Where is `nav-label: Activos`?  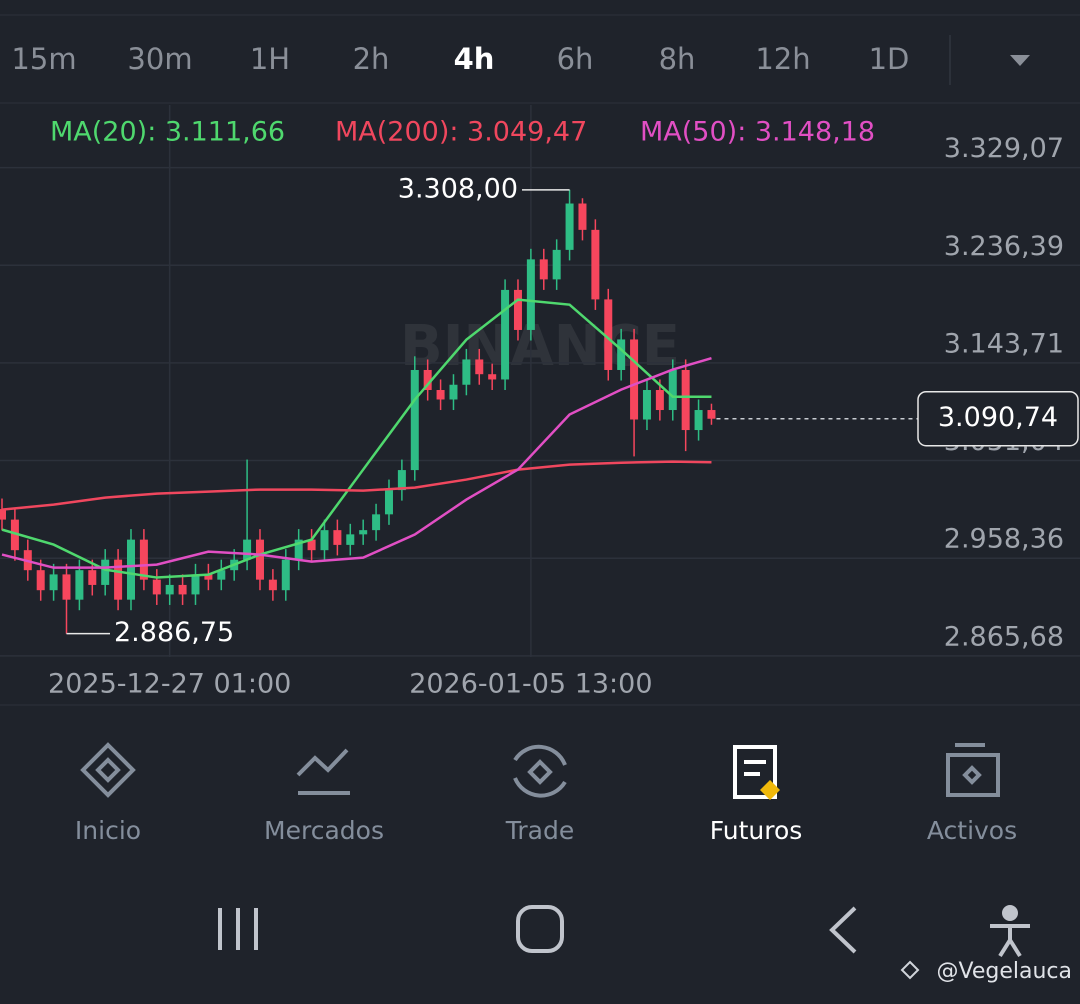
nav-label: Activos is located at coordinates (972, 830).